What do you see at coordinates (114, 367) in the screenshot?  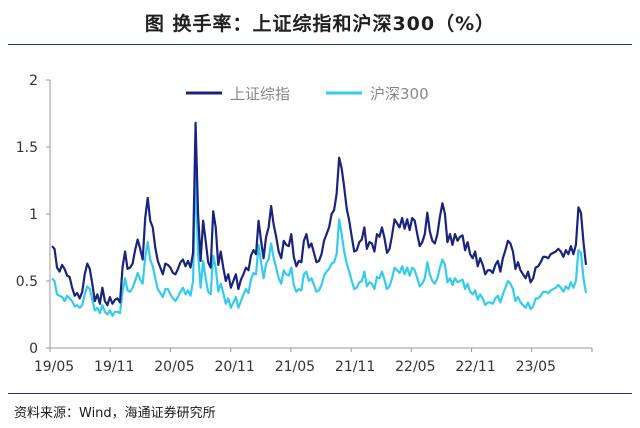 I see `x-tick-label: 19/11` at bounding box center [114, 367].